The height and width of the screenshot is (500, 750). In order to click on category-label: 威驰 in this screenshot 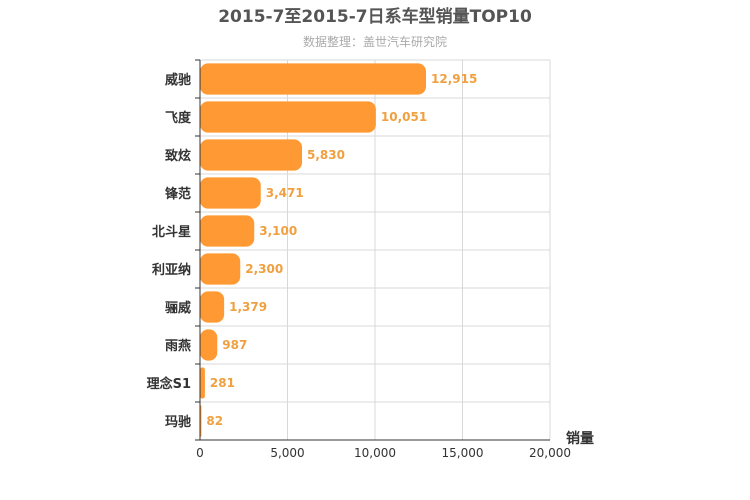, I will do `click(178, 80)`.